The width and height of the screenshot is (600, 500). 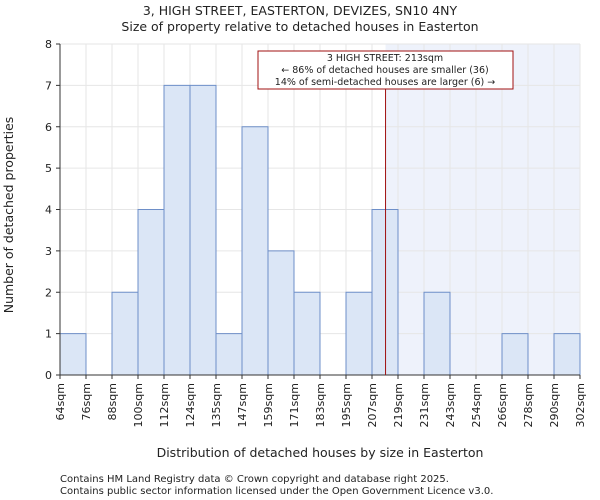 I want to click on x-tick-label: 231sqm, so click(x=424, y=405).